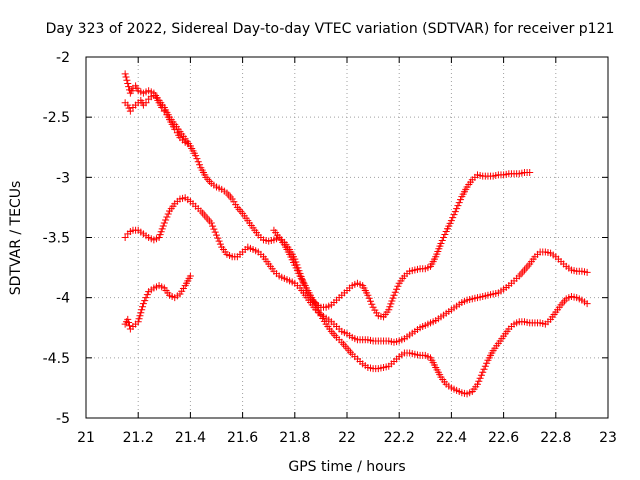 The image size is (640, 480). I want to click on x-tick-label: 21, so click(86, 438).